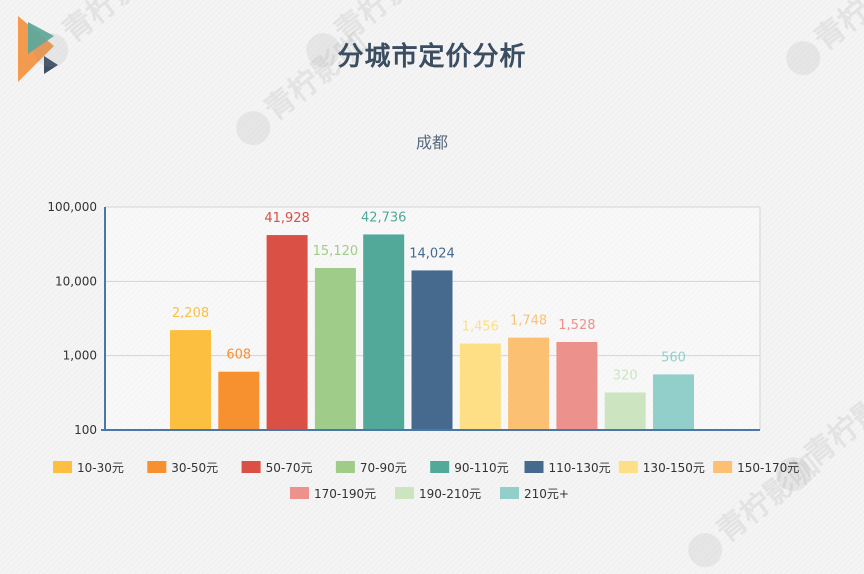 This screenshot has height=574, width=864. What do you see at coordinates (580, 468) in the screenshot?
I see `legend-label: 110-130元` at bounding box center [580, 468].